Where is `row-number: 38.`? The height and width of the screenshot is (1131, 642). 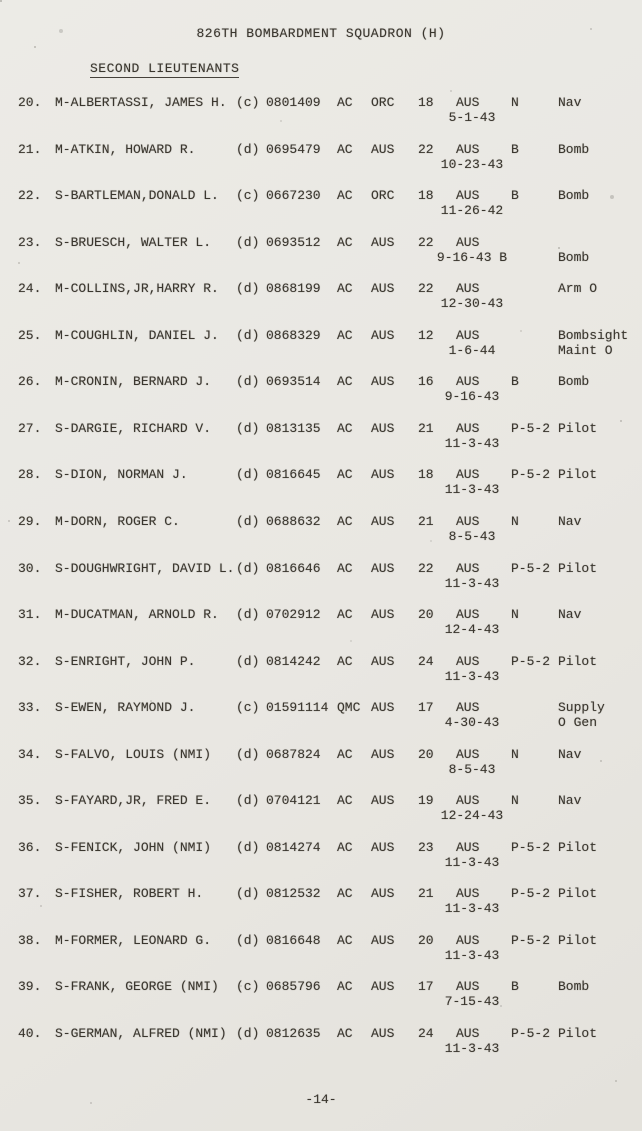
row-number: 38. is located at coordinates (30, 940).